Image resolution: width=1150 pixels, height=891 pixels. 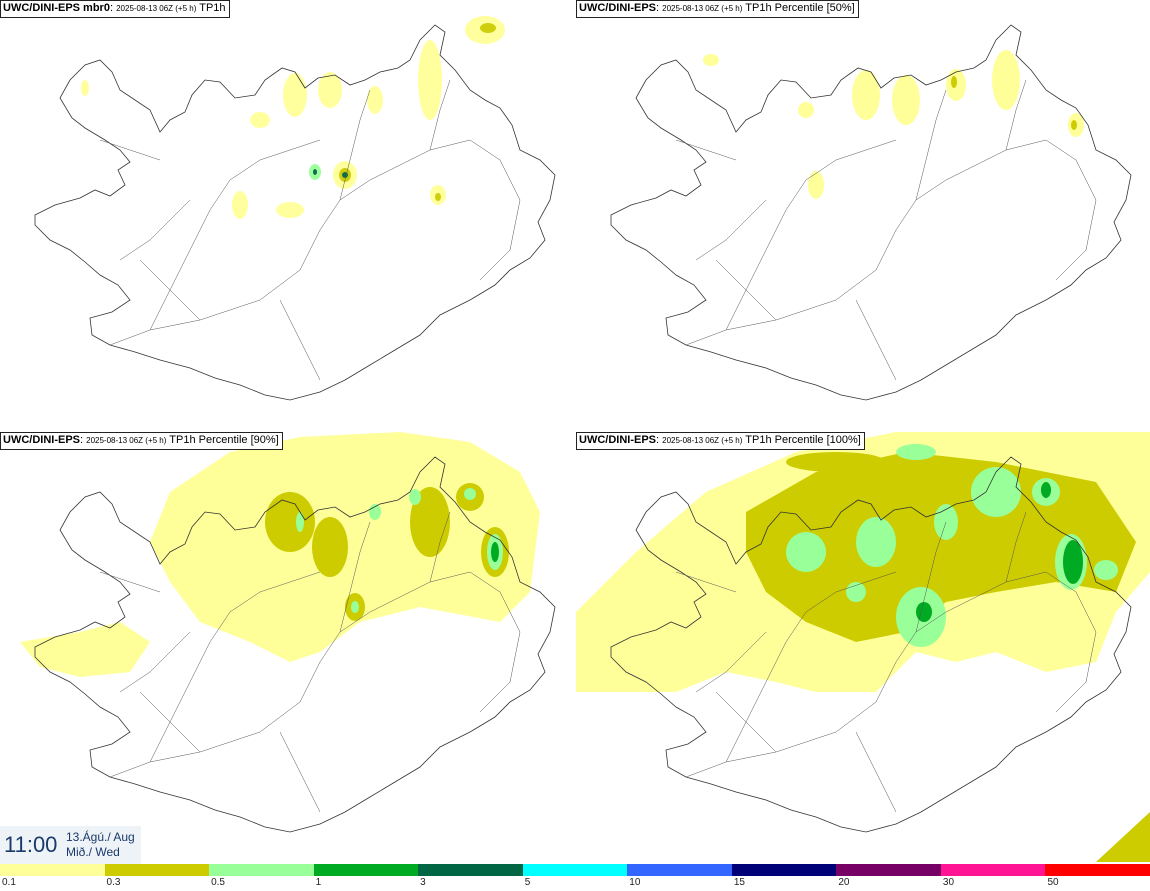 I want to click on colorbar-label: 30, so click(x=948, y=882).